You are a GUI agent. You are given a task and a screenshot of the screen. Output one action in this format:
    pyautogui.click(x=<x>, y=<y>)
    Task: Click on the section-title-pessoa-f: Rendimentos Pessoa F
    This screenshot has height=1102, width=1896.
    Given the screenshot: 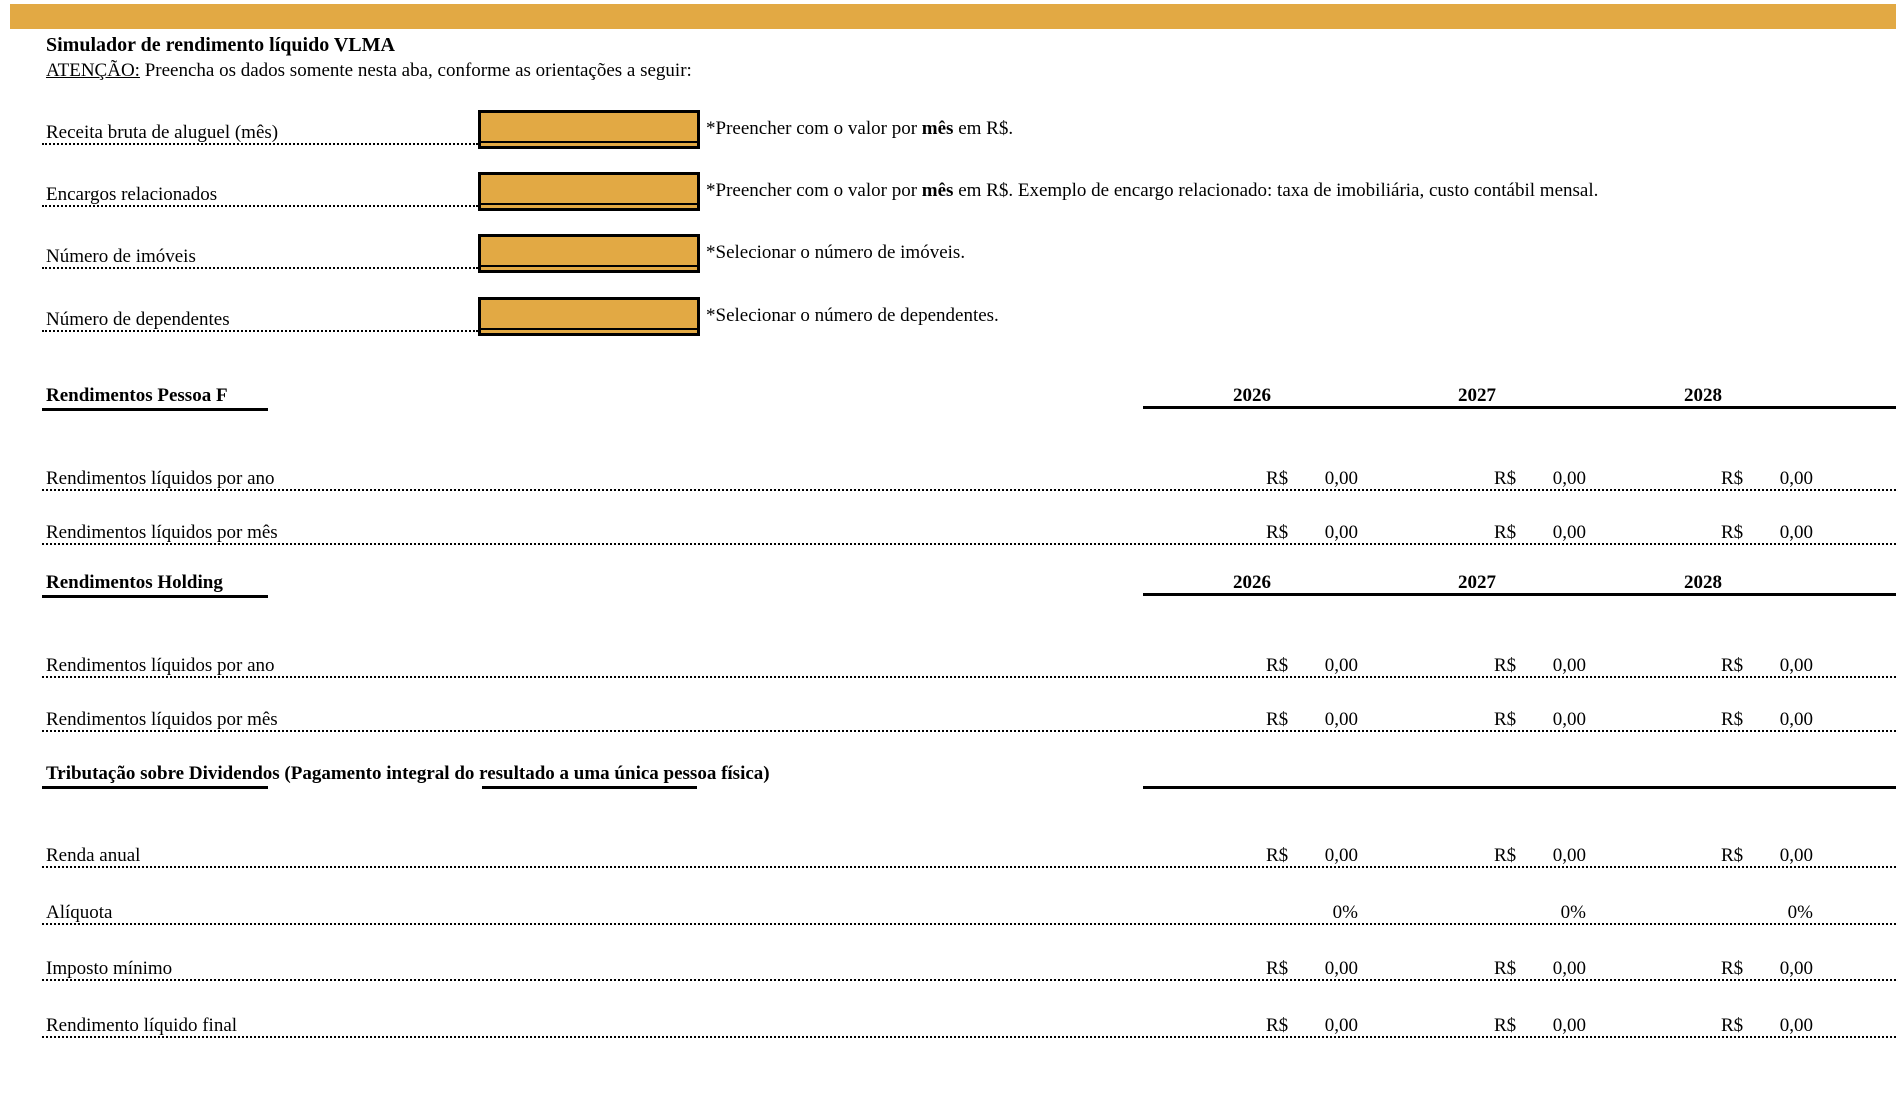 What is the action you would take?
    pyautogui.click(x=155, y=398)
    